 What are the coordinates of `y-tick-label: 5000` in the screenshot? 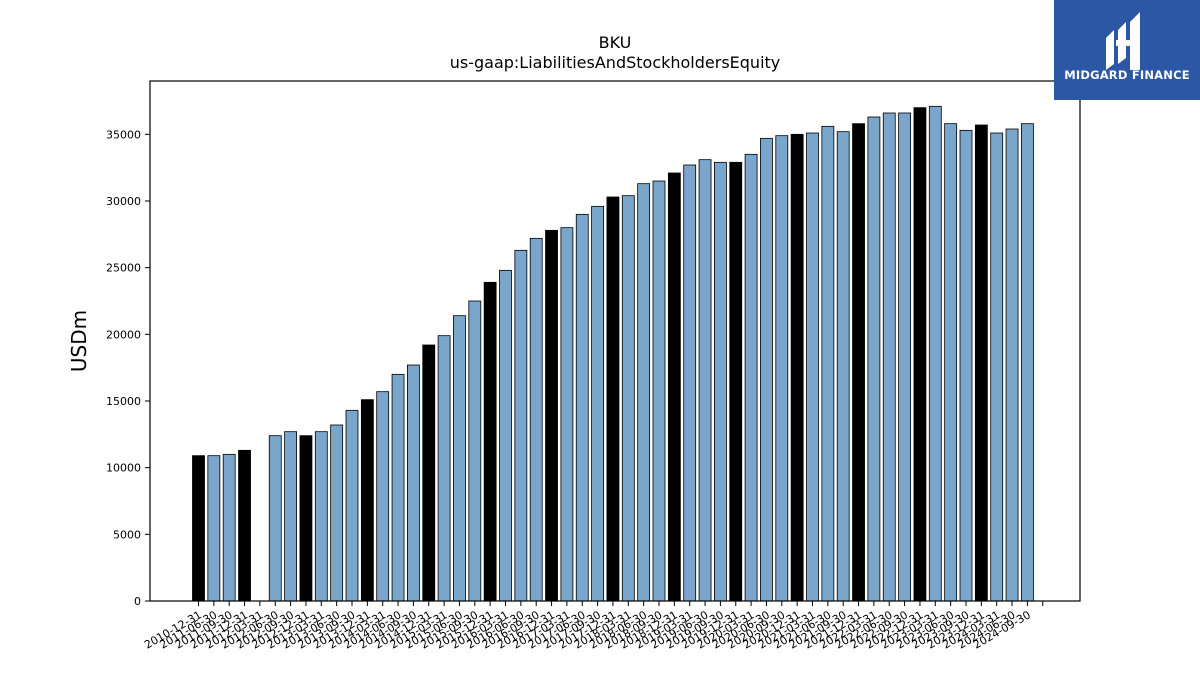 It's located at (127, 534).